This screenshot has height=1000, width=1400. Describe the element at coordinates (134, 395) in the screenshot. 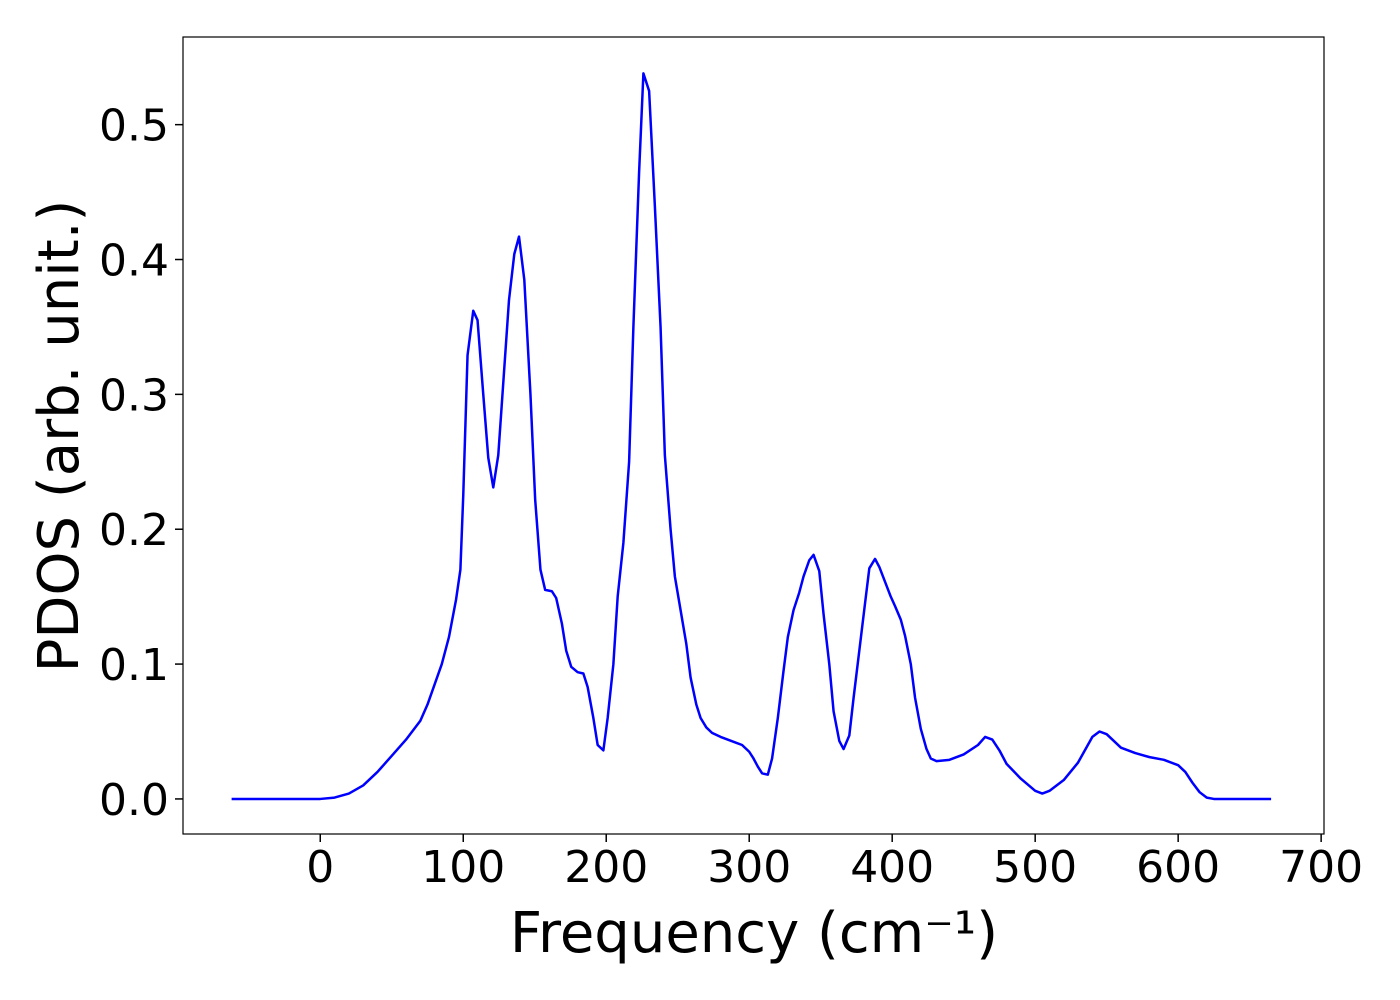

I see `y-tick-label: 0.3` at that location.